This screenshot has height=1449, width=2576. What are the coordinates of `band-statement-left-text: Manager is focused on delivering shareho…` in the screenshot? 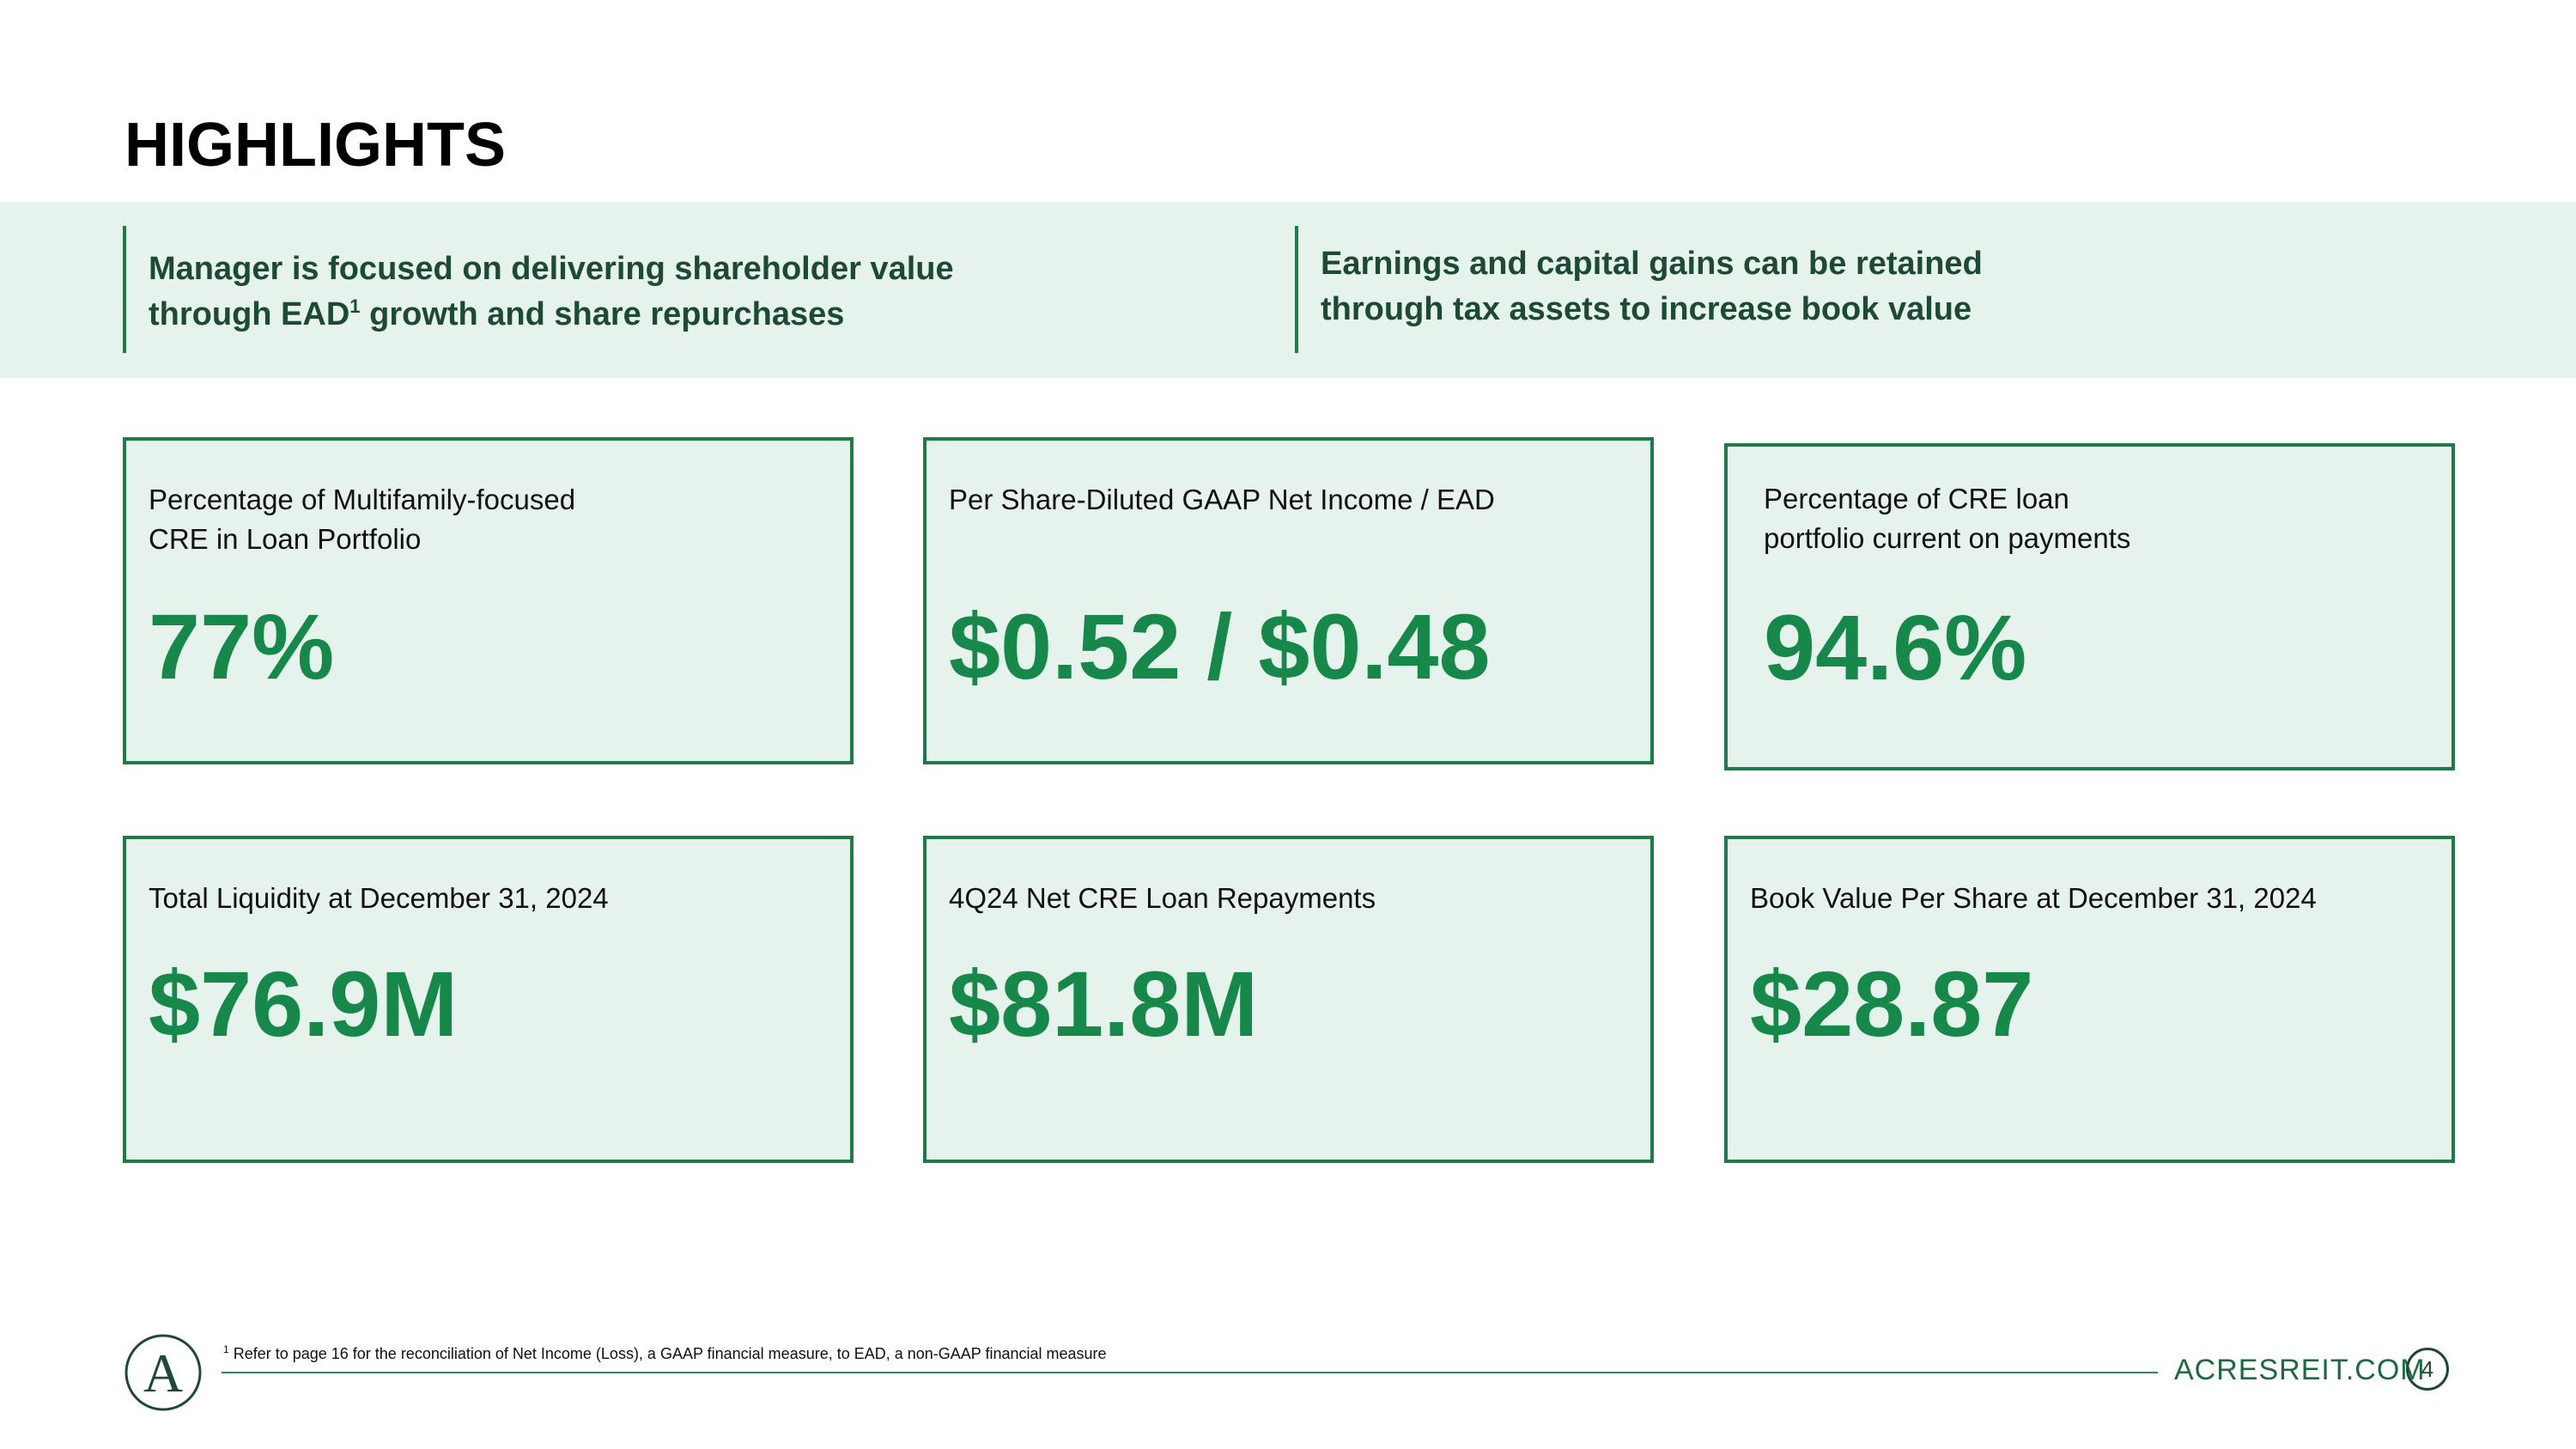 It's located at (694, 282).